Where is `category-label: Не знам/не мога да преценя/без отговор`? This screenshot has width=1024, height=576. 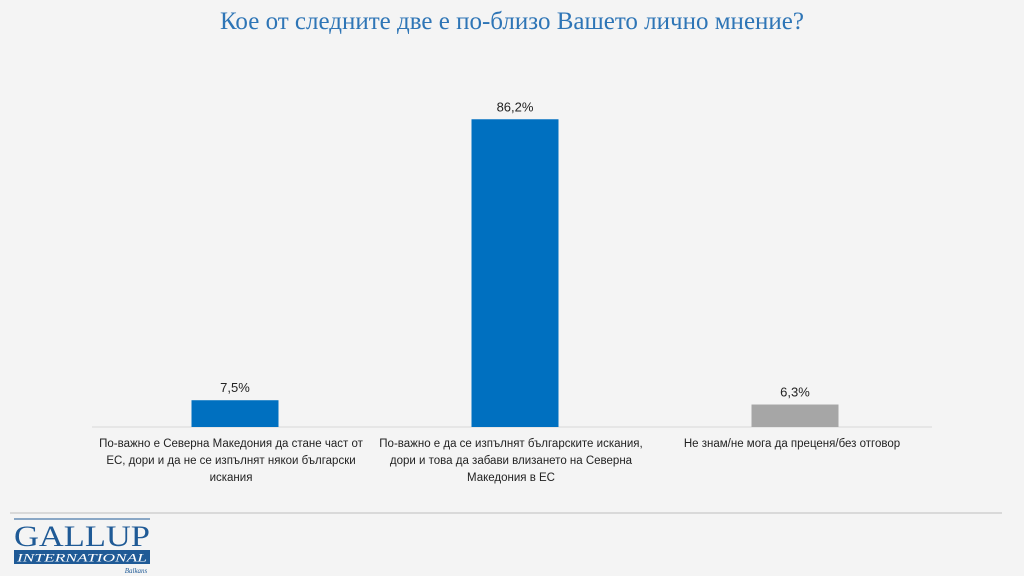 category-label: Не знам/не мога да преценя/без отговор is located at coordinates (792, 444).